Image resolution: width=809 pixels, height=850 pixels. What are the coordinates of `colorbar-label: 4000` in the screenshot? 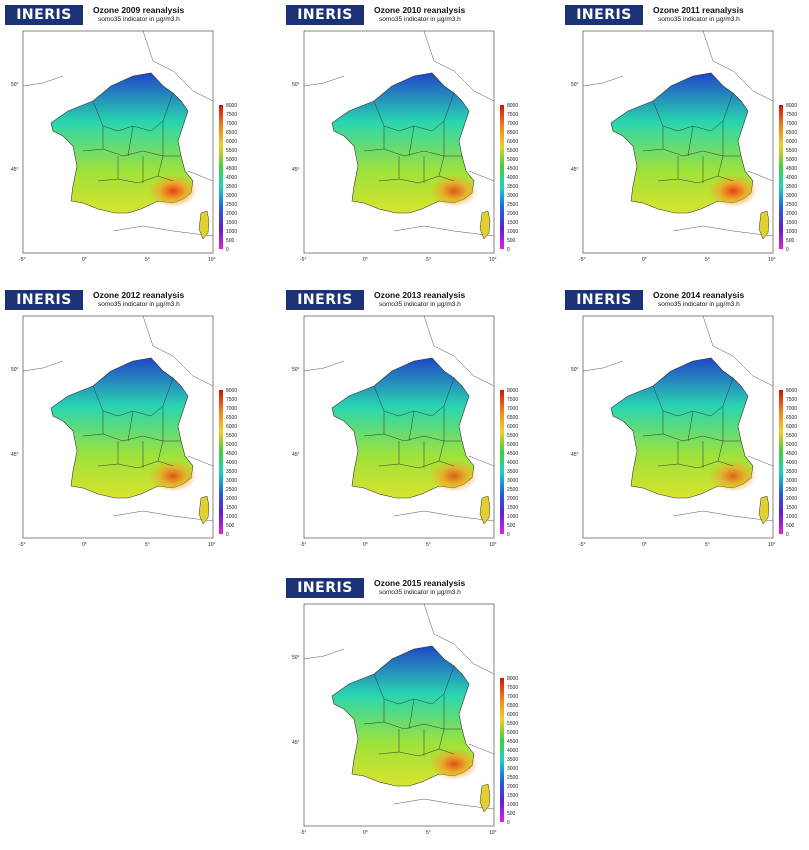 It's located at (791, 178).